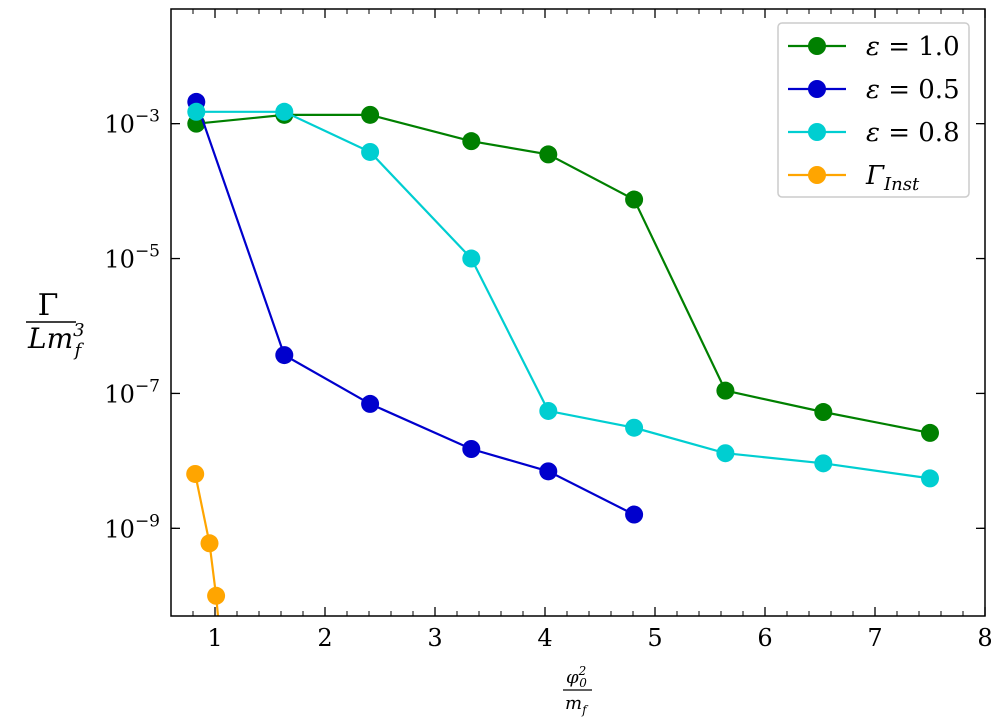  I want to click on legend-entries: ε = 1.0 ε = 0.5 ε = 0.8 ΓInst, so click(874, 113).